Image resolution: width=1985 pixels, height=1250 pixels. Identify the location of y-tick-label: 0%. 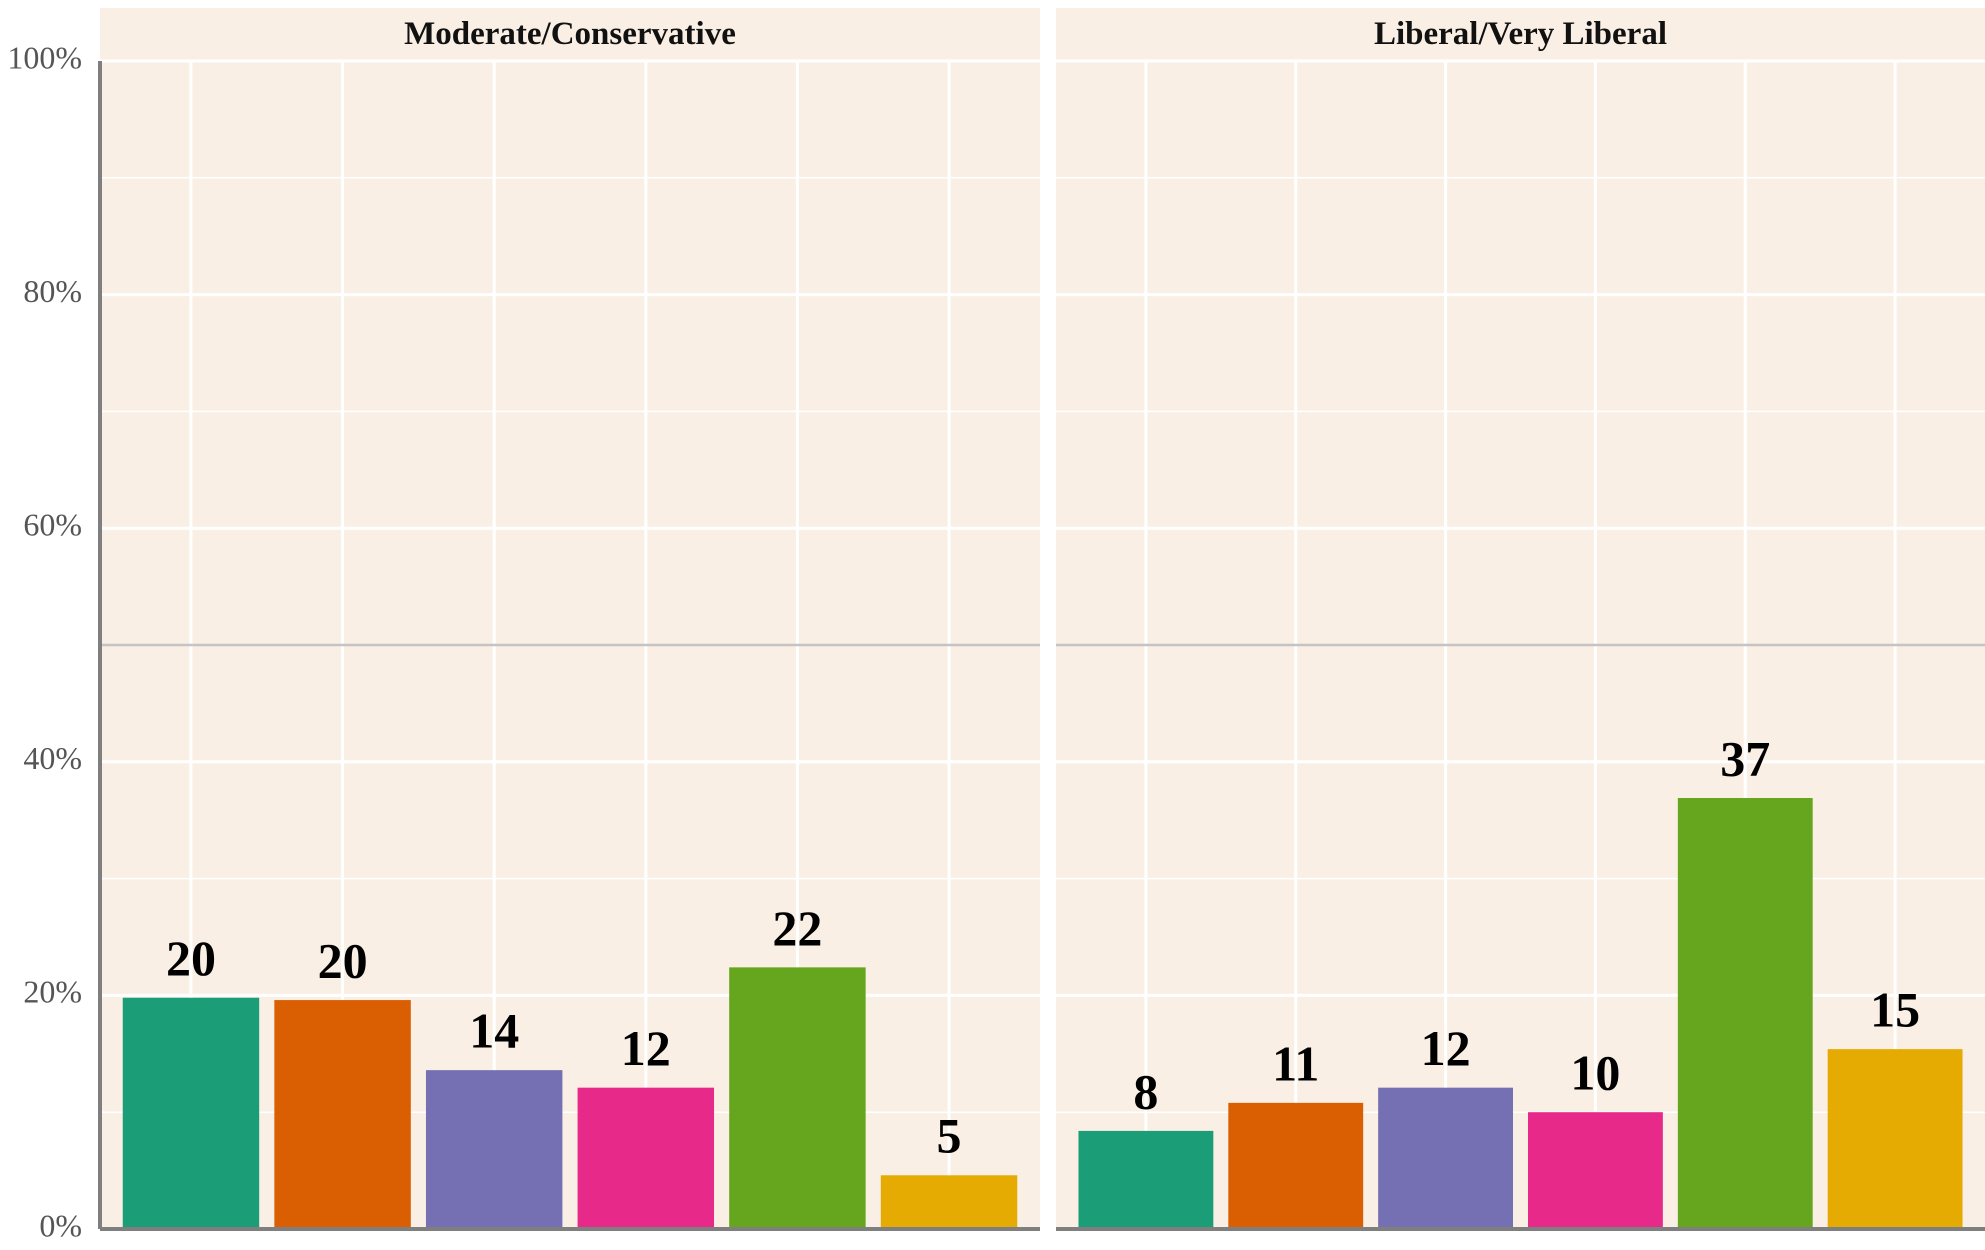
(60, 1225).